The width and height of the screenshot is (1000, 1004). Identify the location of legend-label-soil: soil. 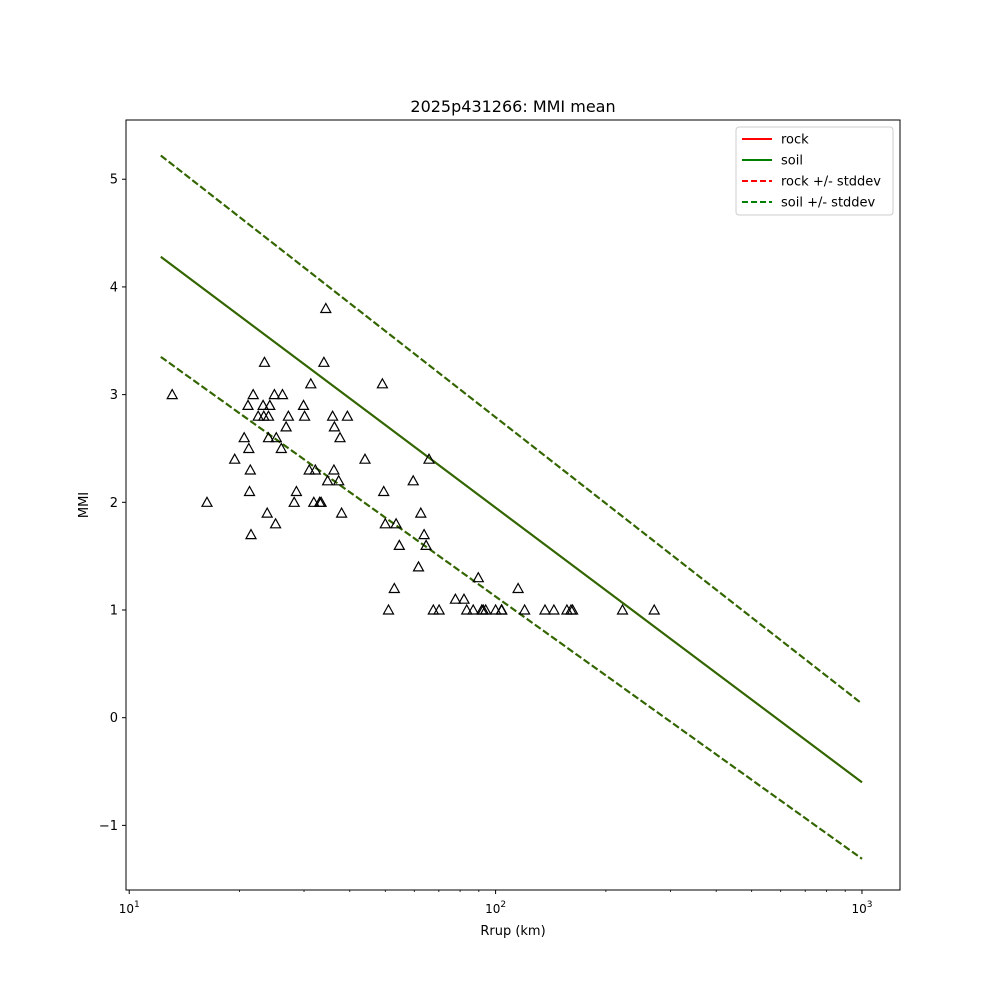
(792, 161).